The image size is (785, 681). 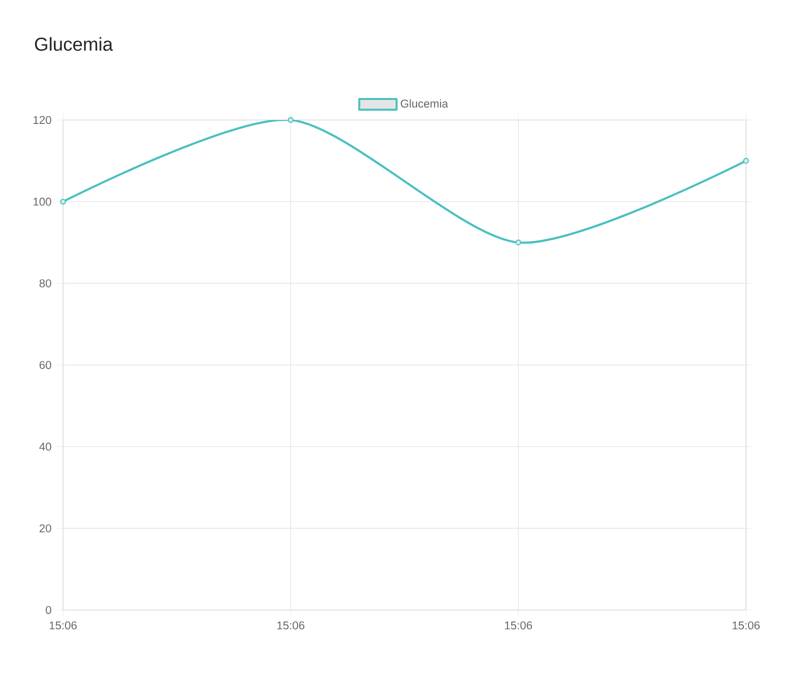 I want to click on y-tick-label: 80, so click(x=46, y=283).